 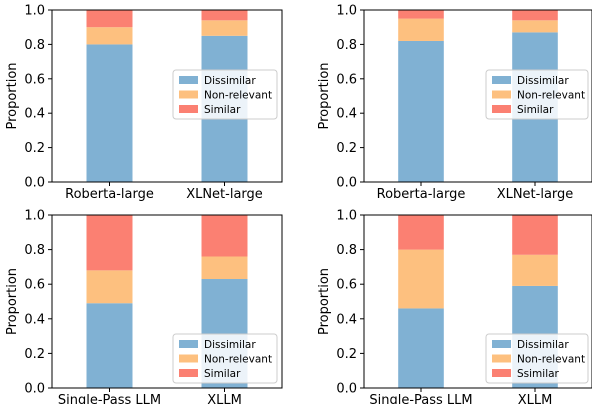 I want to click on legend: Dissimilar Non-relevant Ssimilar, so click(x=537, y=358).